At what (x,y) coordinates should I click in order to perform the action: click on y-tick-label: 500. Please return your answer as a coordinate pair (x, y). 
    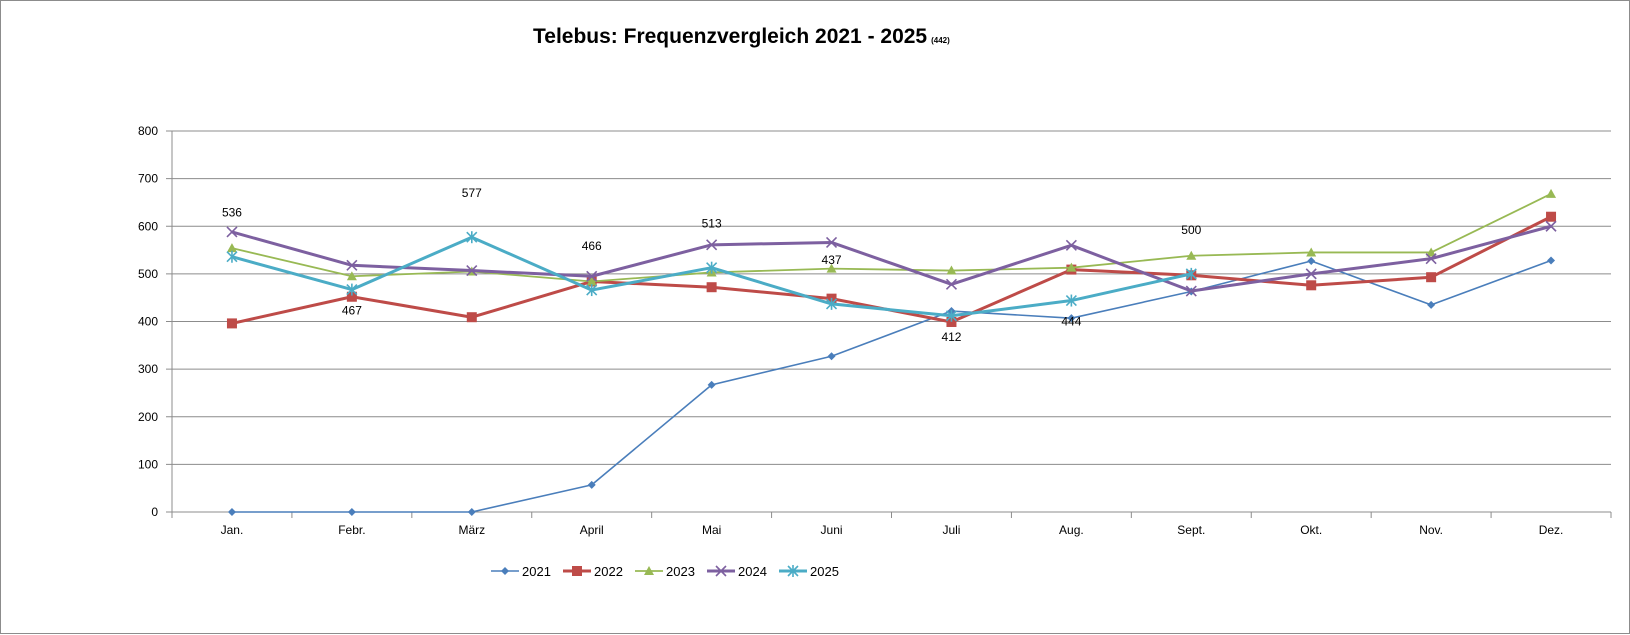
    Looking at the image, I should click on (148, 274).